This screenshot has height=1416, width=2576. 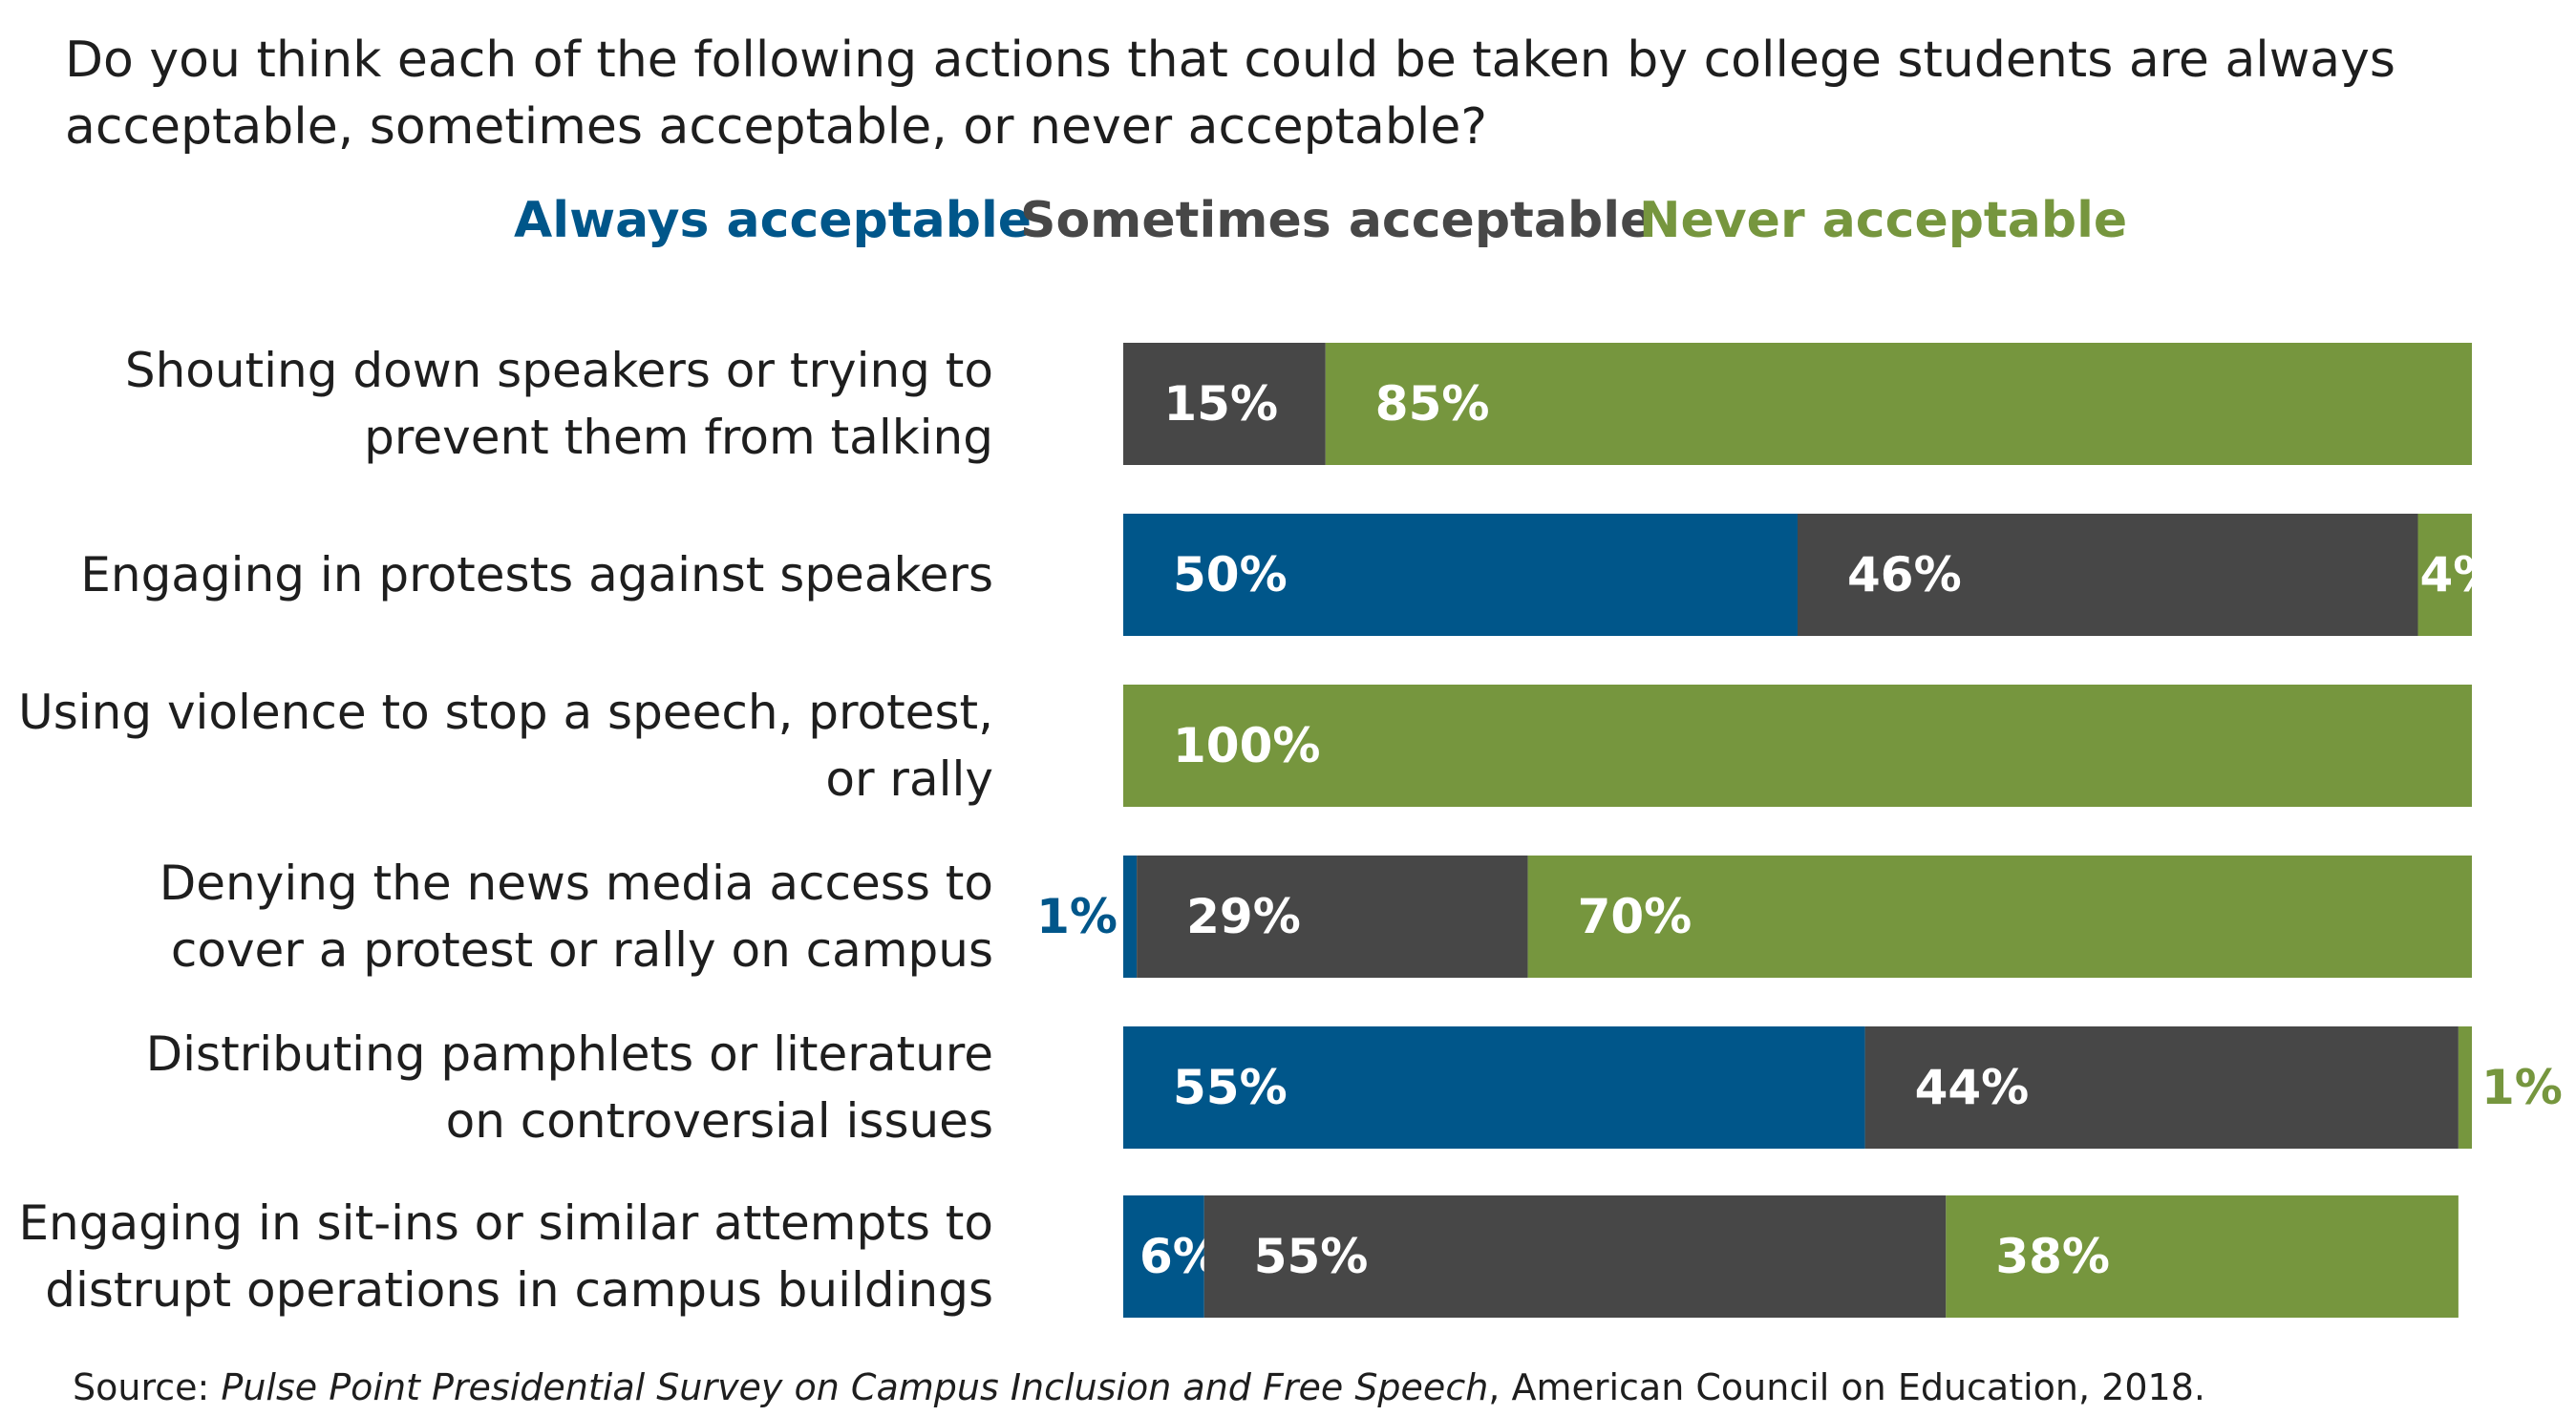 What do you see at coordinates (719, 1121) in the screenshot?
I see `category-label: on controversial issues` at bounding box center [719, 1121].